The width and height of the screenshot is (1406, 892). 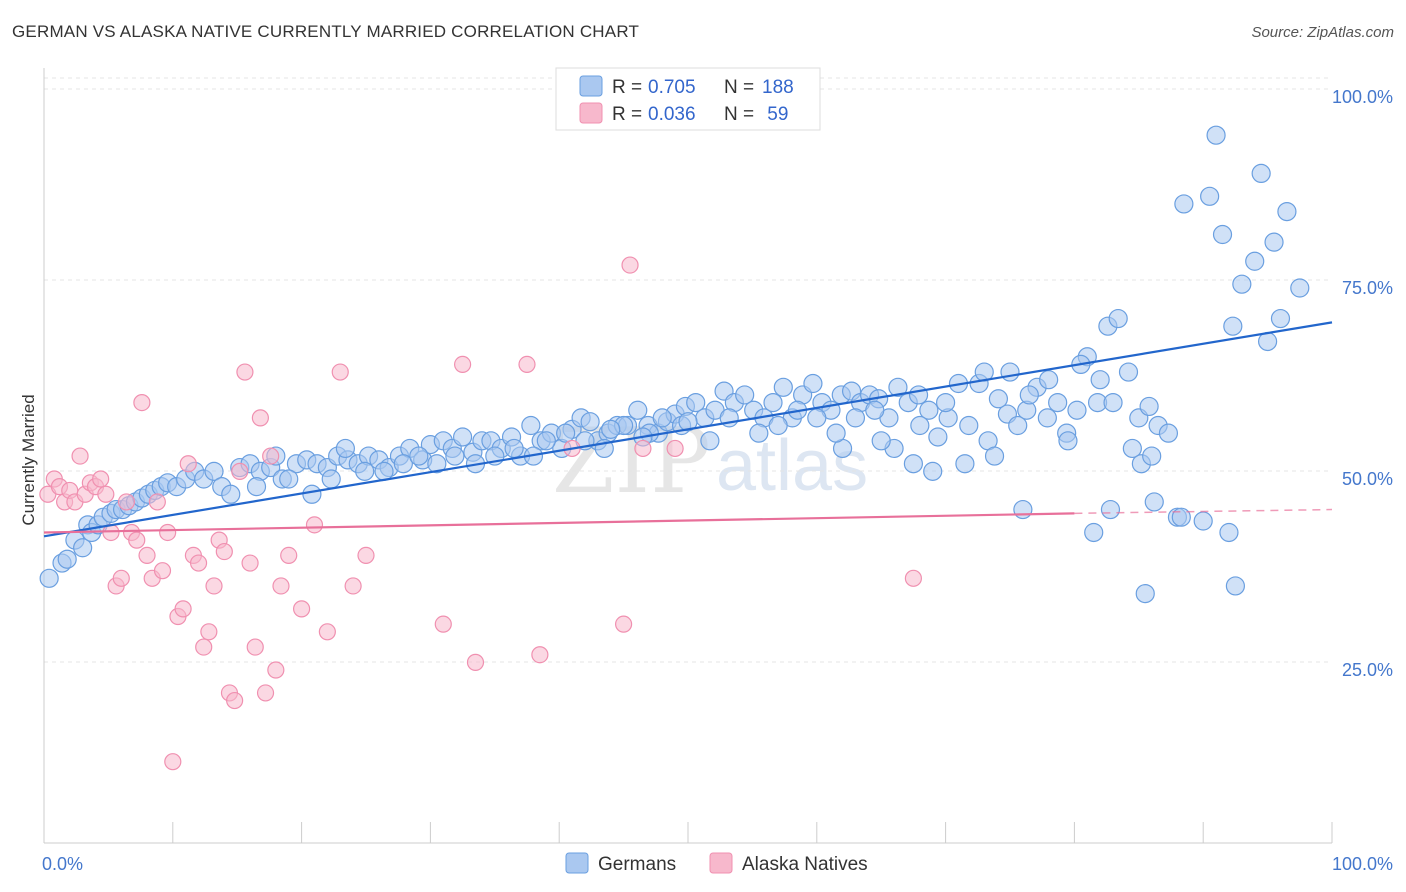 I want to click on y-tick-label: 25.0%, so click(x=1367, y=670).